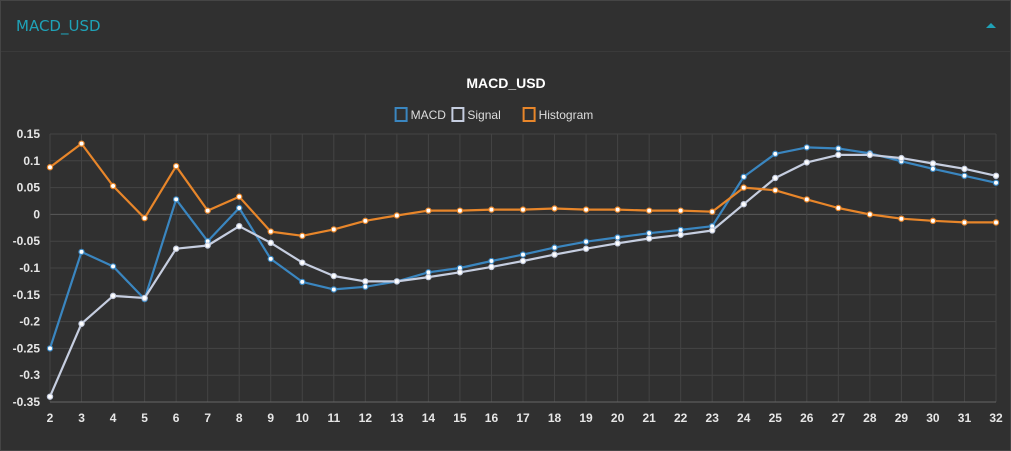  Describe the element at coordinates (649, 418) in the screenshot. I see `x-tick-label: 21` at that location.